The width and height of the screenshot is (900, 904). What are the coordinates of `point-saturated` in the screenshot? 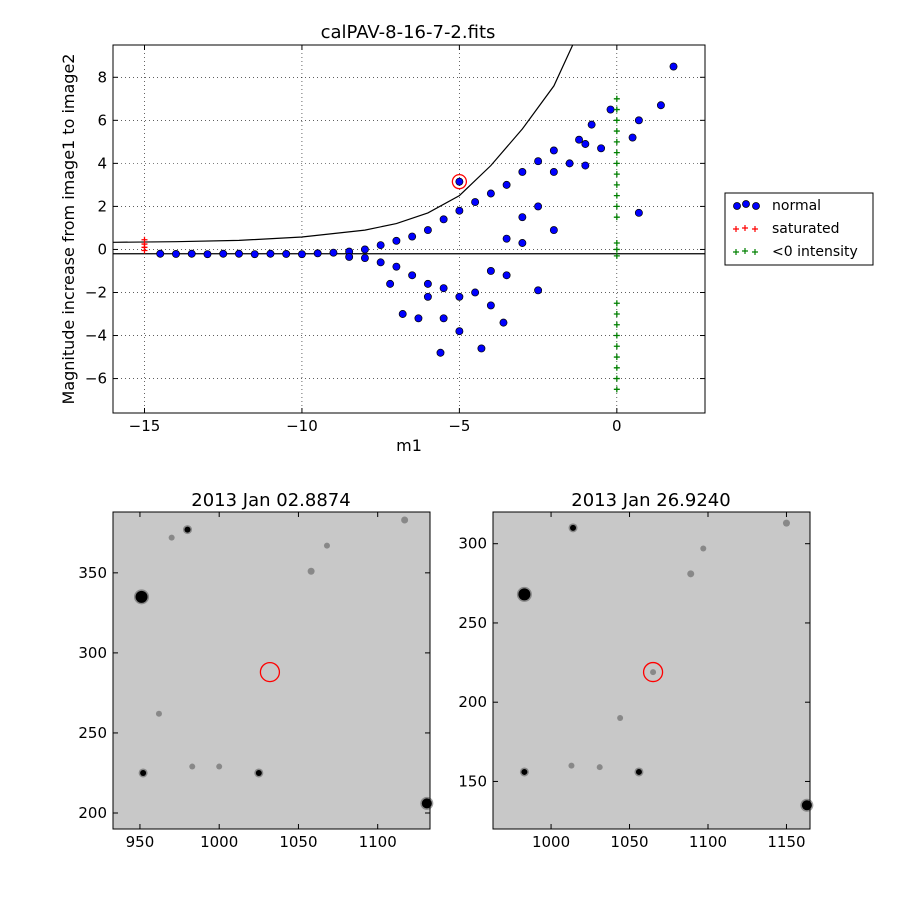 It's located at (144, 250).